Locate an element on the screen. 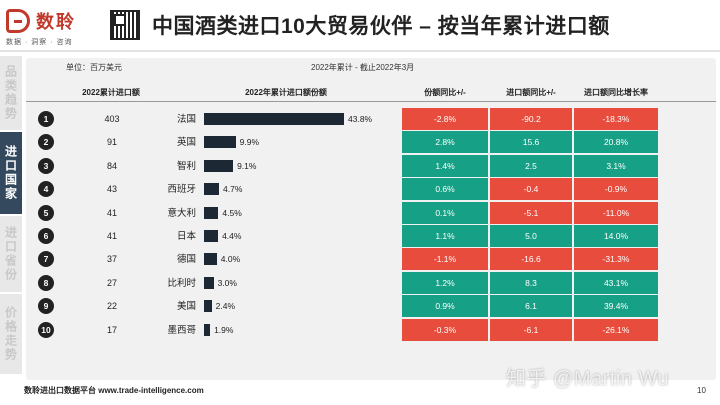 The width and height of the screenshot is (720, 405). rank-badge: 8 is located at coordinates (46, 282).